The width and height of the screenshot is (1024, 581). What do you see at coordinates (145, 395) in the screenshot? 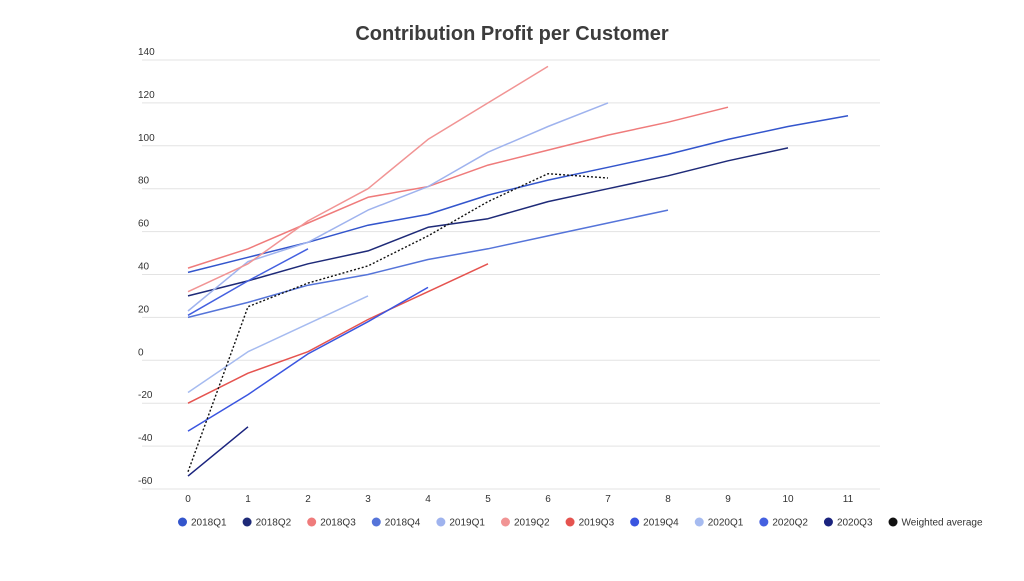
I see `y-tick-label: -20` at bounding box center [145, 395].